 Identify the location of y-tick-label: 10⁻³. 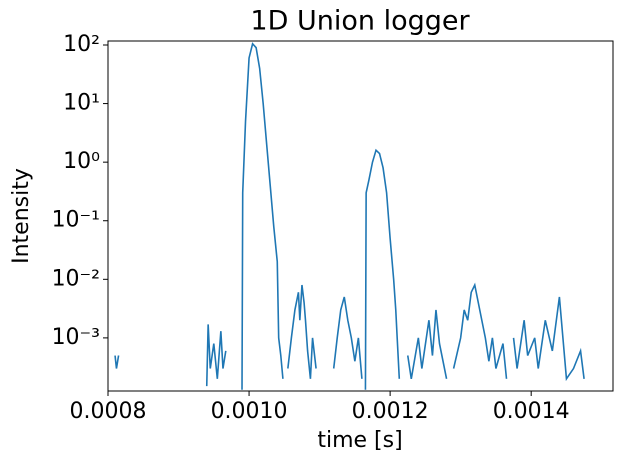
(76, 337).